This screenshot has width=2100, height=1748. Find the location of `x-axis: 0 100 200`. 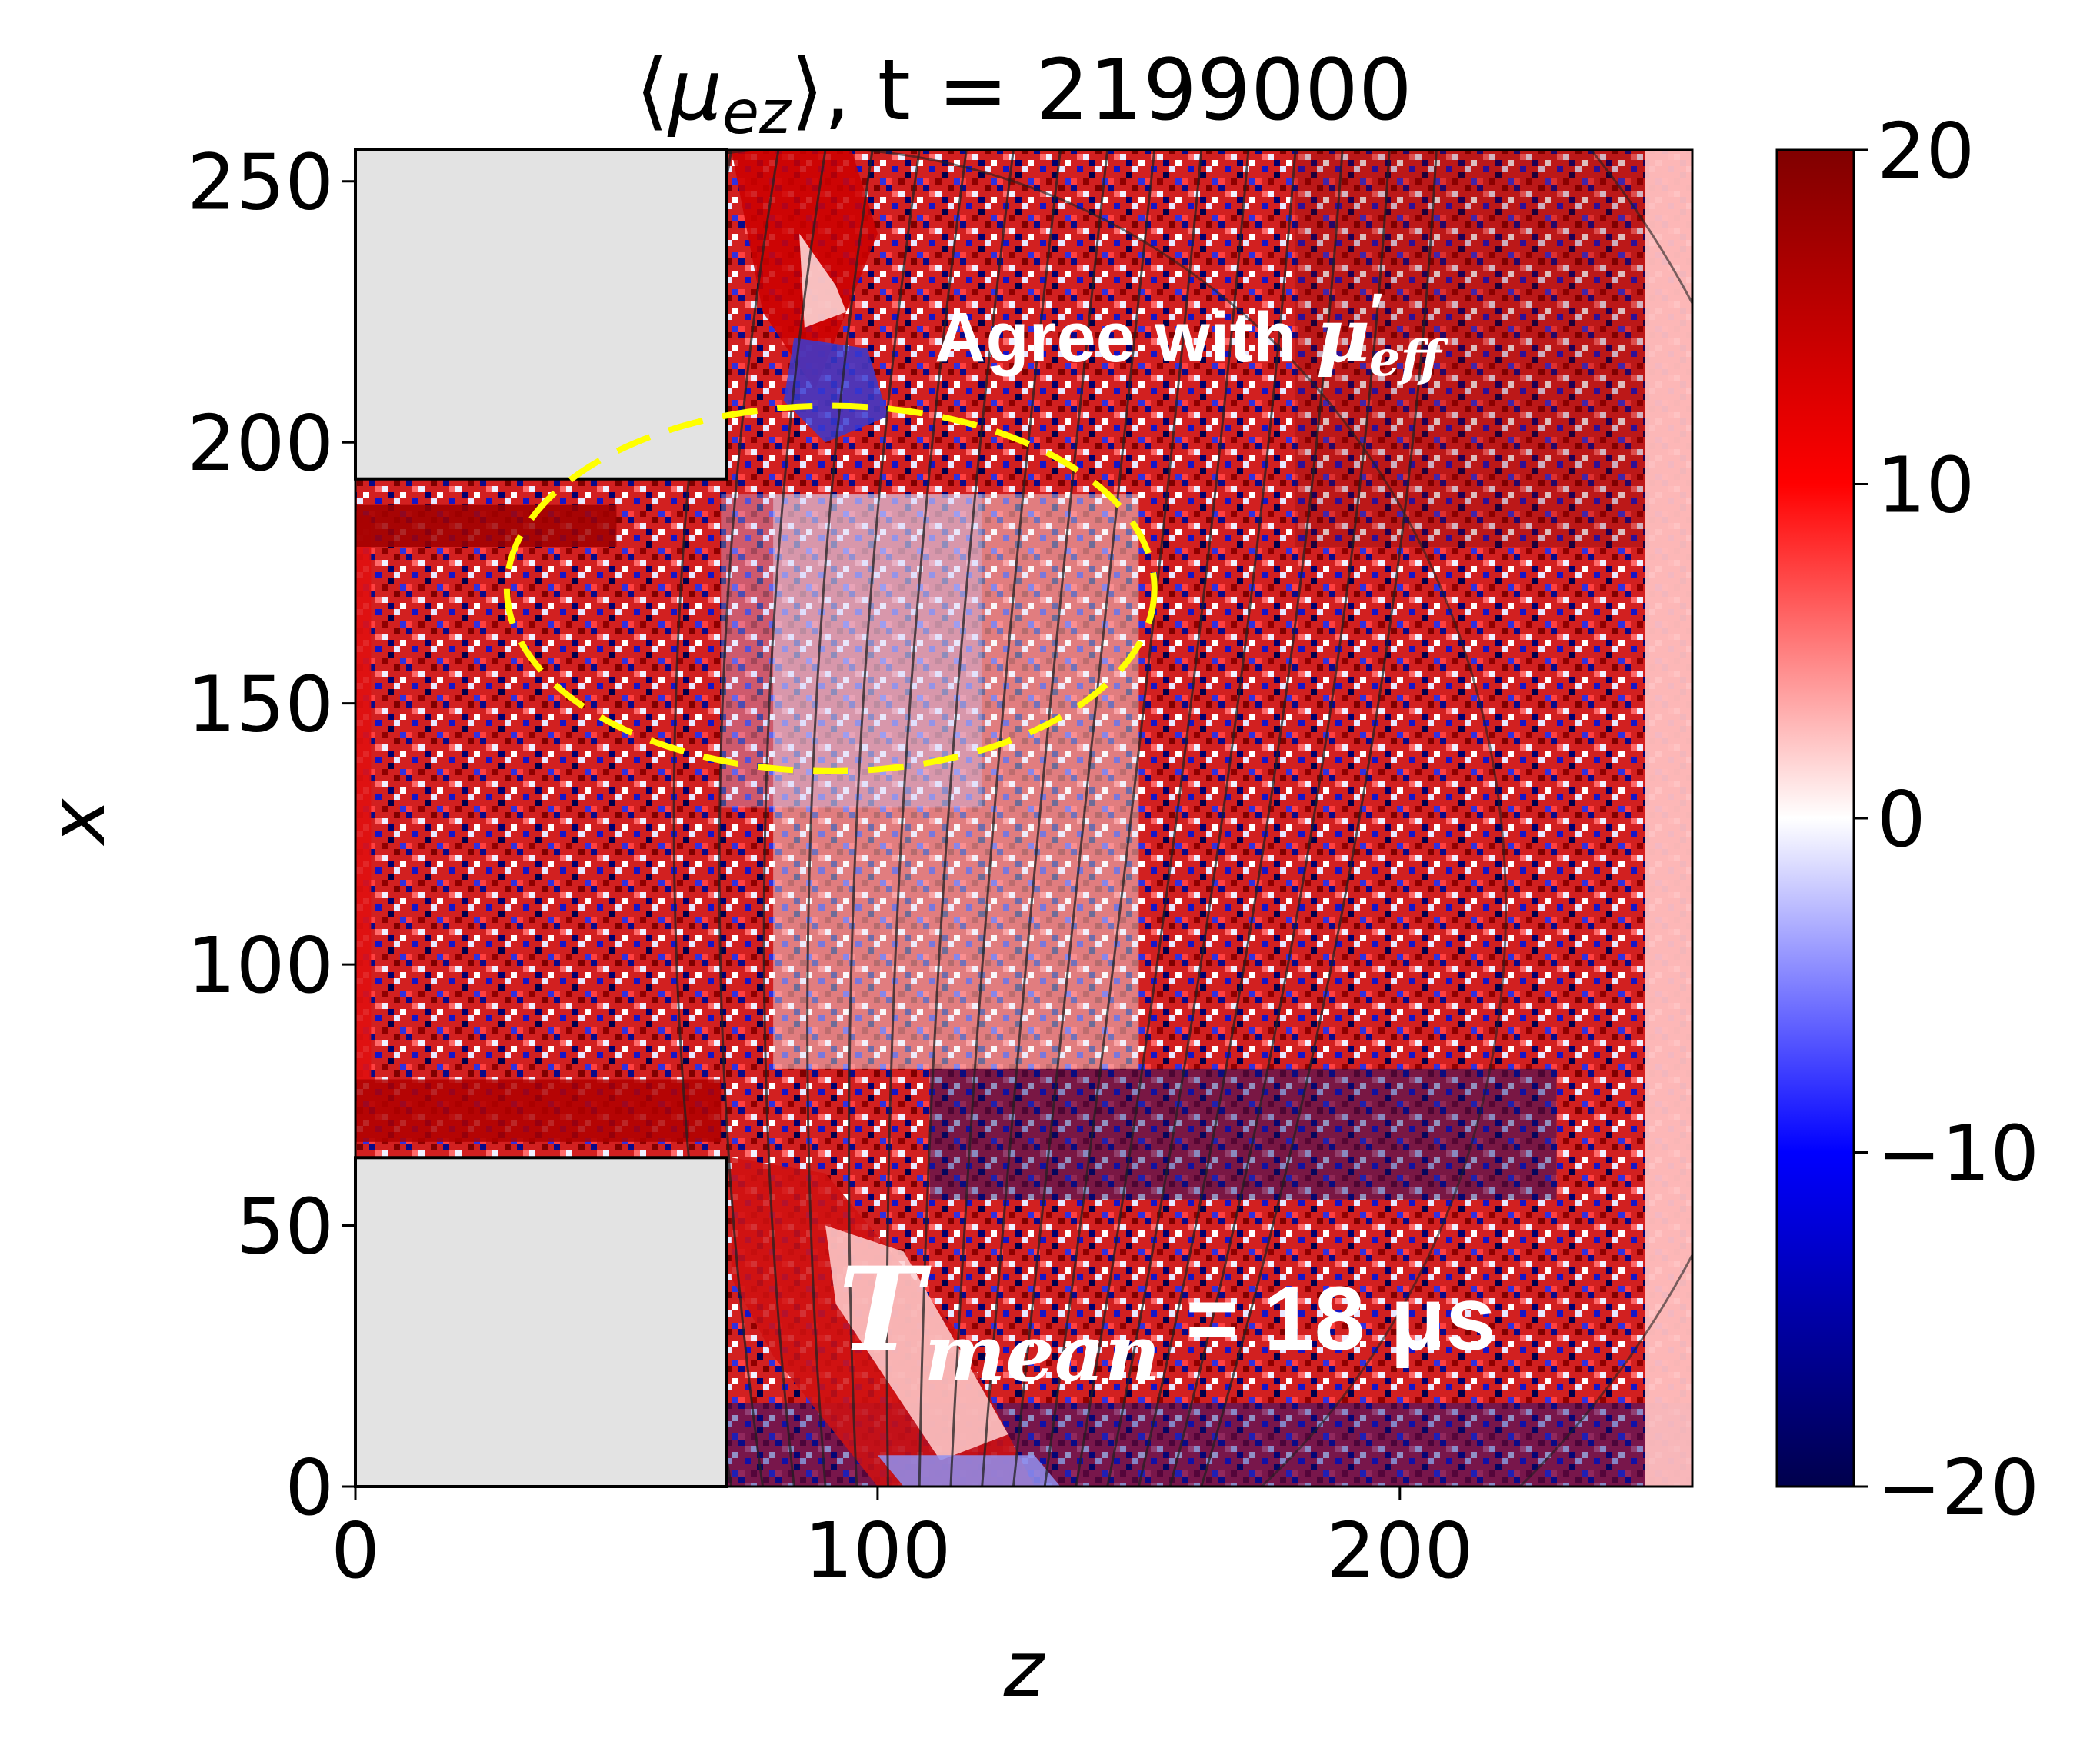

x-axis: 0 100 200 is located at coordinates (902, 1542).